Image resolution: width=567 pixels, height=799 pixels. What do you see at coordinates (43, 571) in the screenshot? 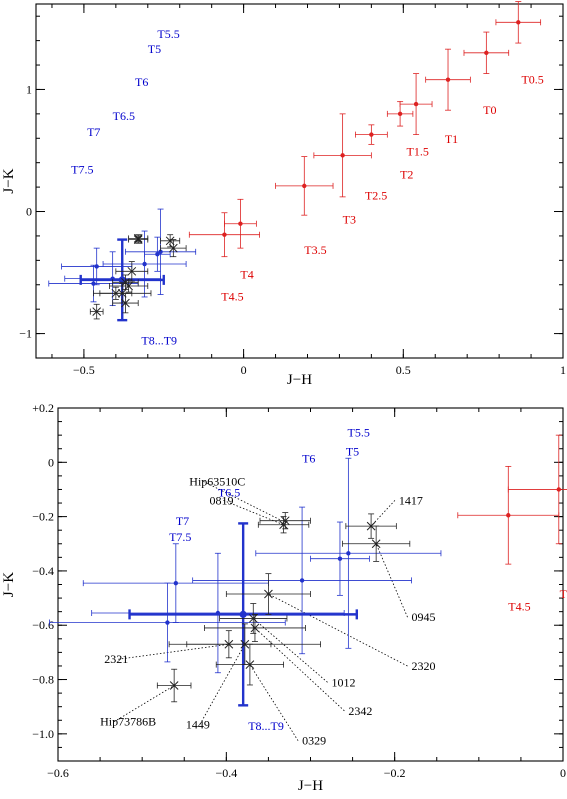
I see `y-tick-label: −0.4` at bounding box center [43, 571].